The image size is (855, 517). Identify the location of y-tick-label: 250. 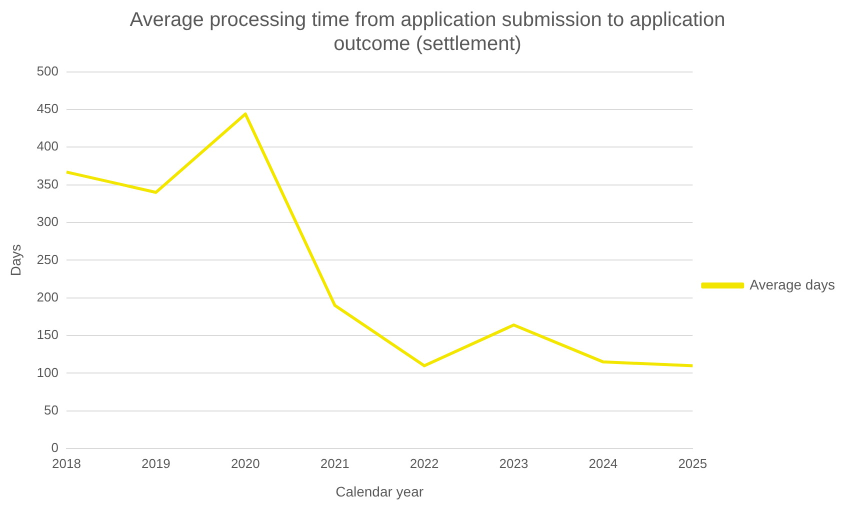
(47, 259).